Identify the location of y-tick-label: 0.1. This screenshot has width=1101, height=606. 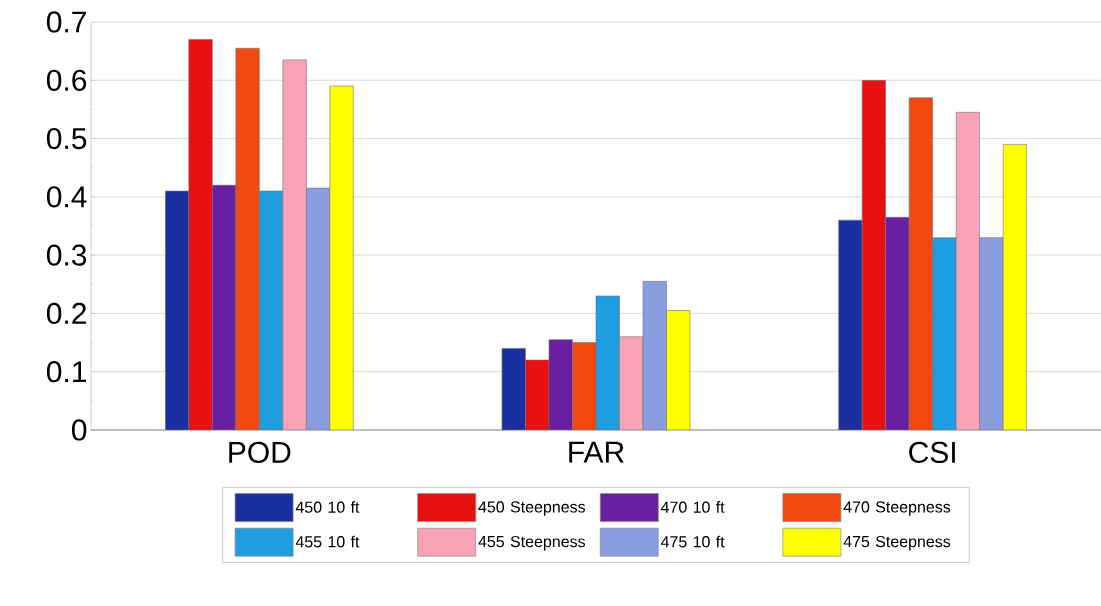
(66, 372).